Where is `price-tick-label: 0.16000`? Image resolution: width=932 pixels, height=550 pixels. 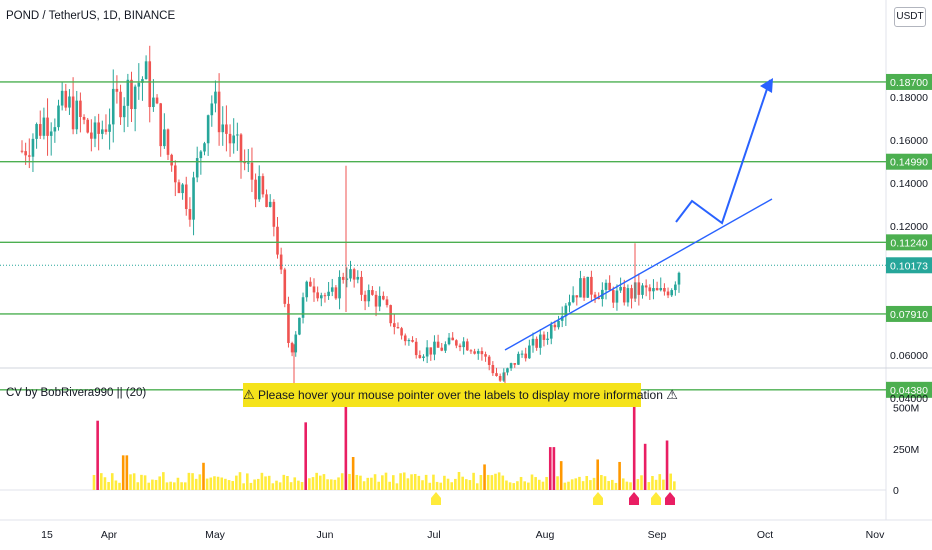 price-tick-label: 0.16000 is located at coordinates (909, 141).